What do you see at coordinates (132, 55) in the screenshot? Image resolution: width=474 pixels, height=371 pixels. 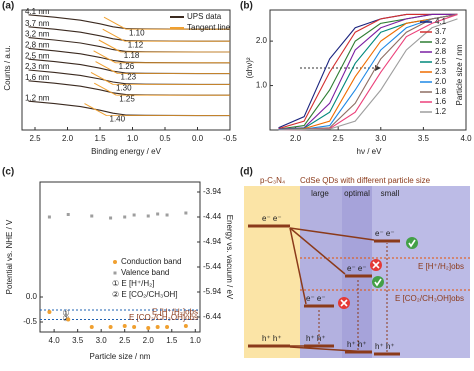 I see `tangent-value: 1.18` at bounding box center [132, 55].